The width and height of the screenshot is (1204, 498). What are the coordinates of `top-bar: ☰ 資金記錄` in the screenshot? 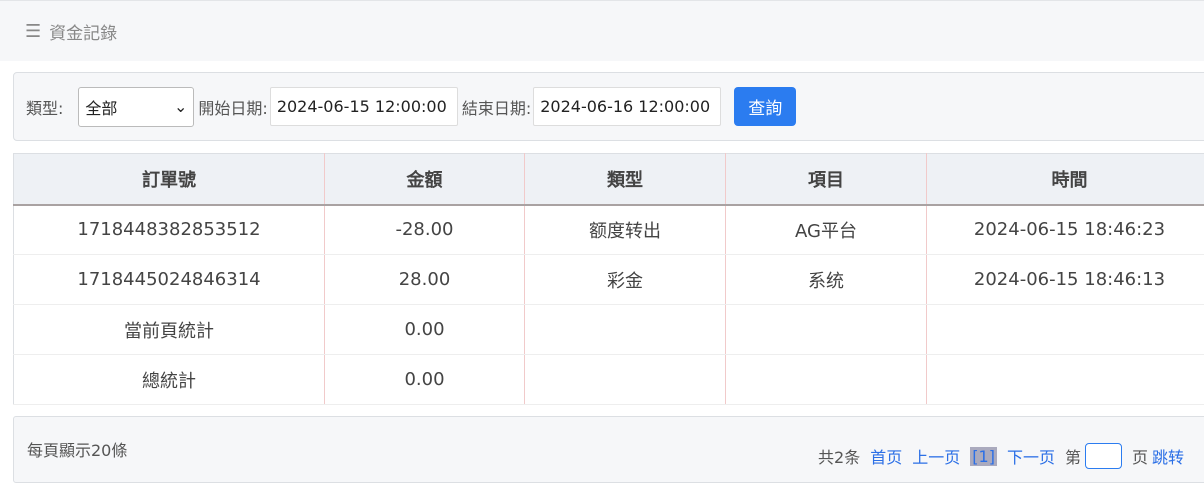 It's located at (602, 30).